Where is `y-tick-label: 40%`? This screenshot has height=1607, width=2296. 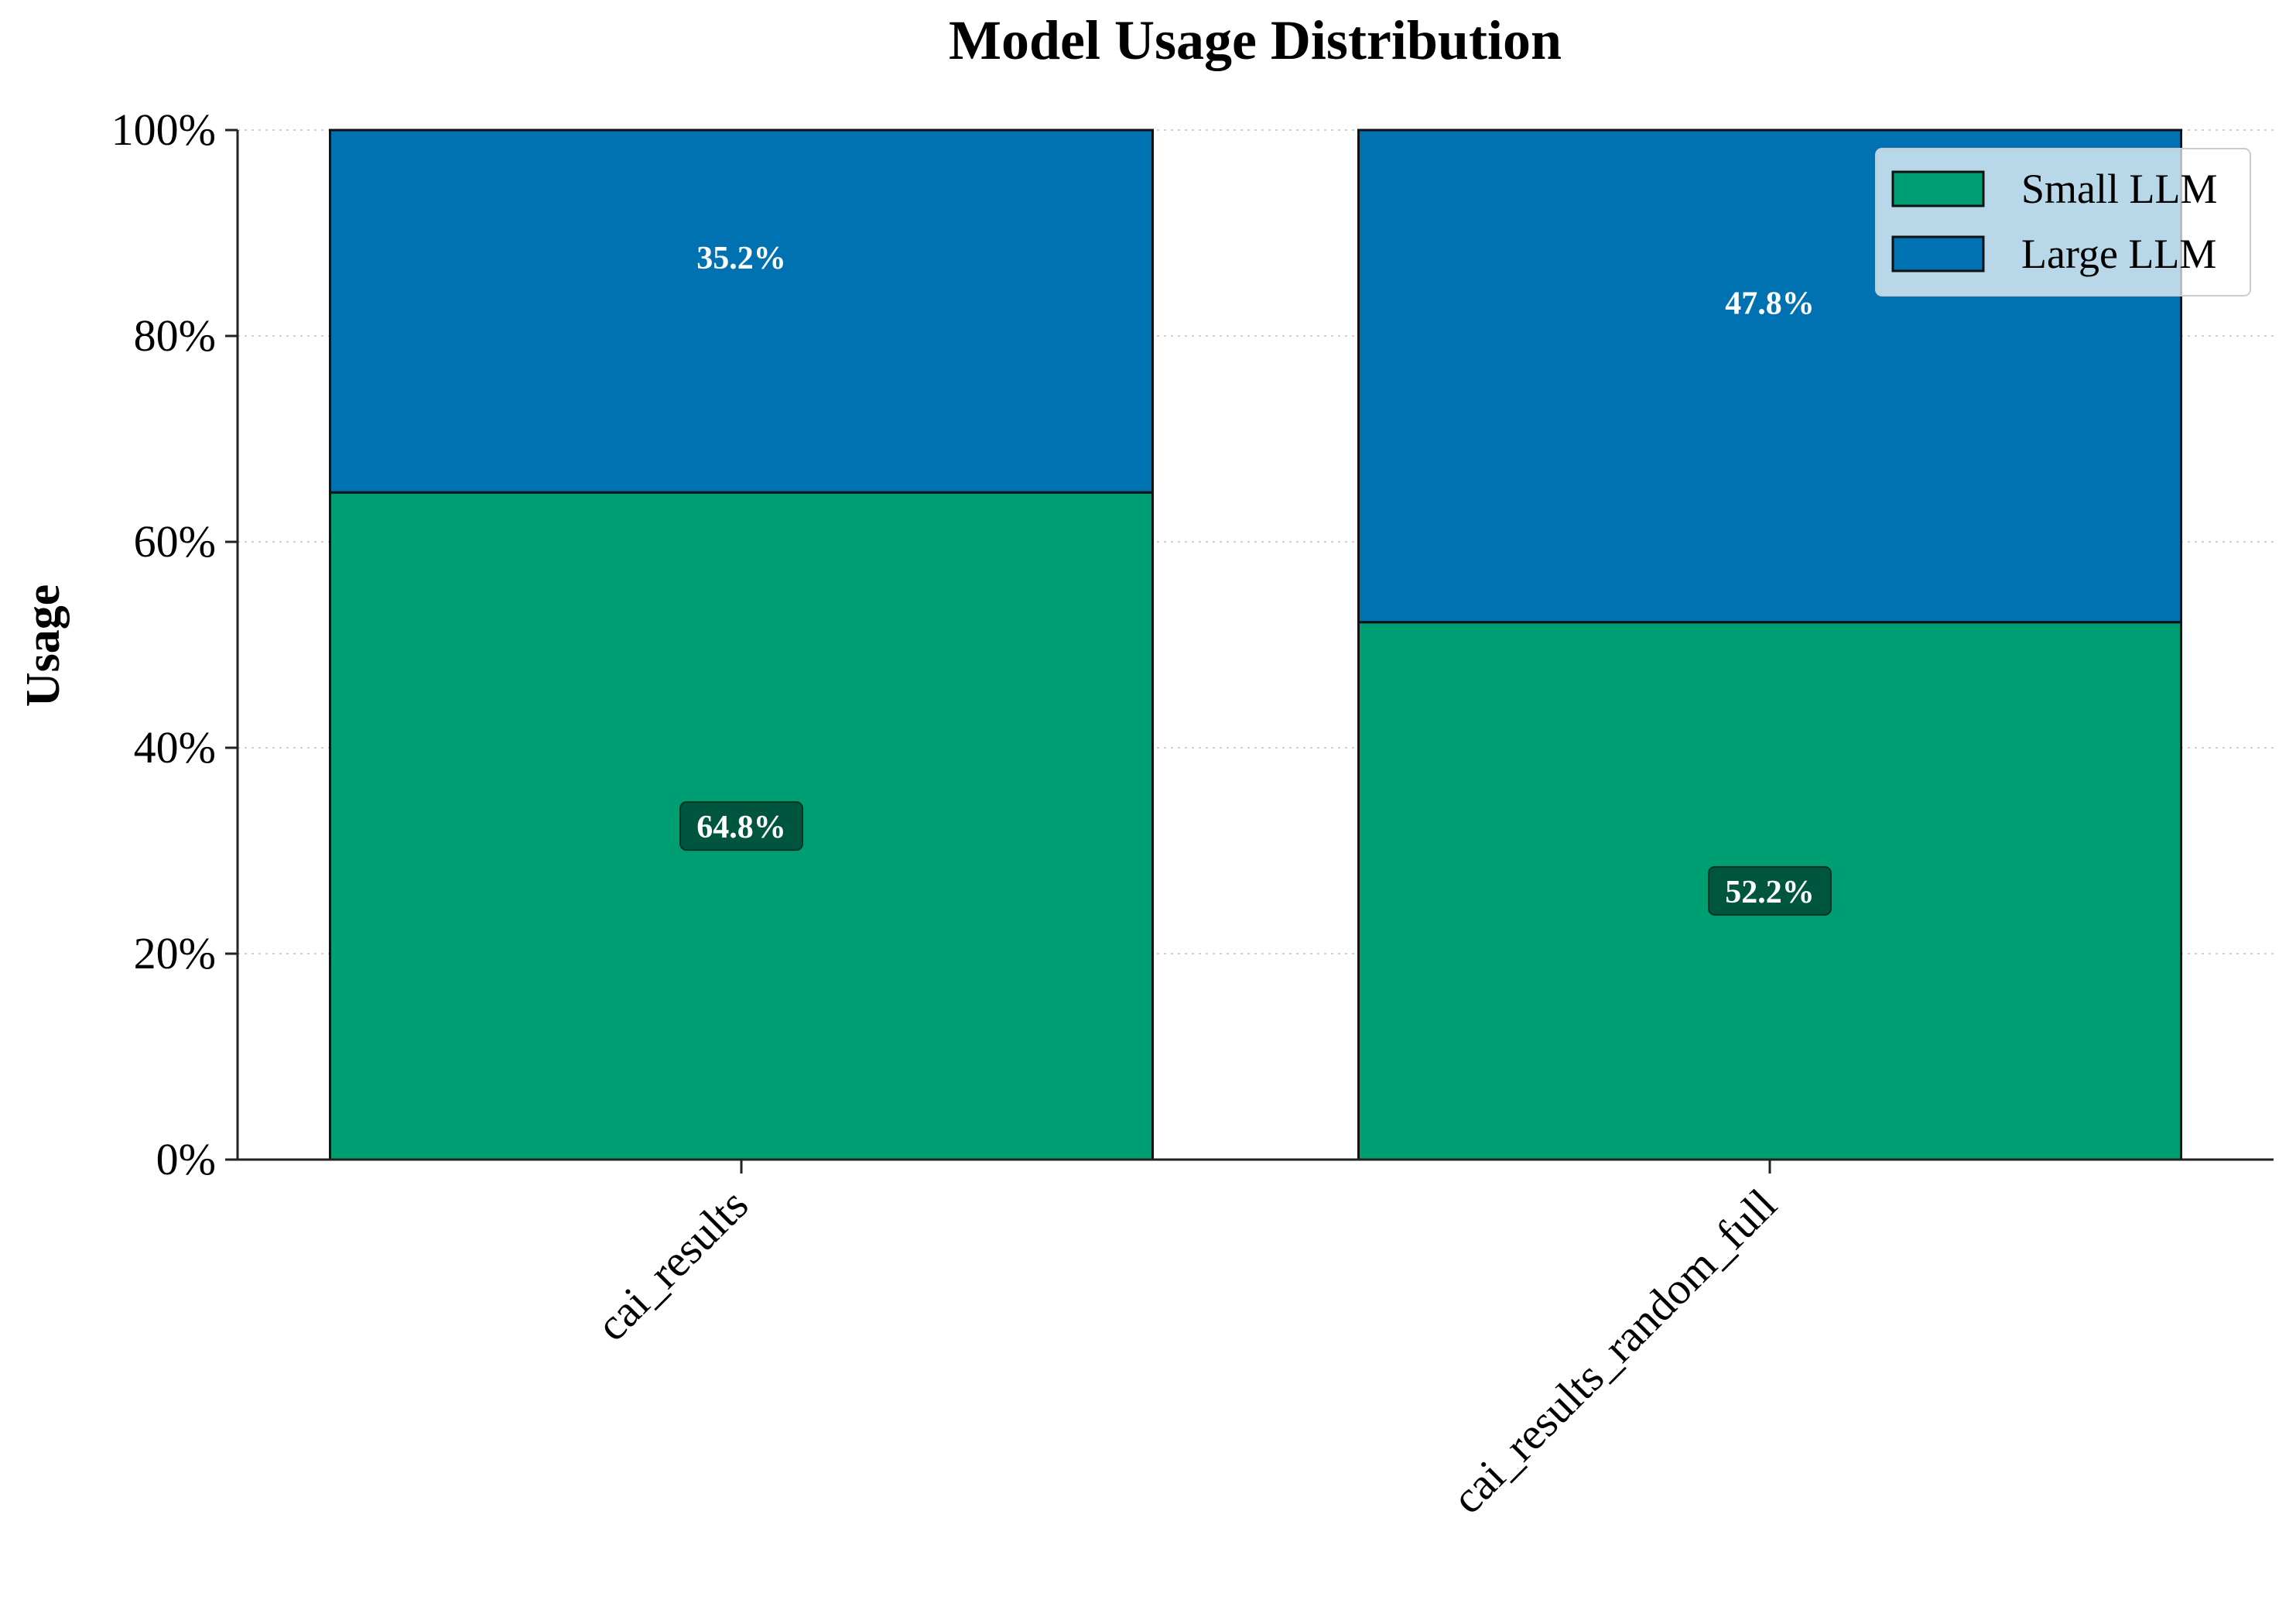 y-tick-label: 40% is located at coordinates (175, 747).